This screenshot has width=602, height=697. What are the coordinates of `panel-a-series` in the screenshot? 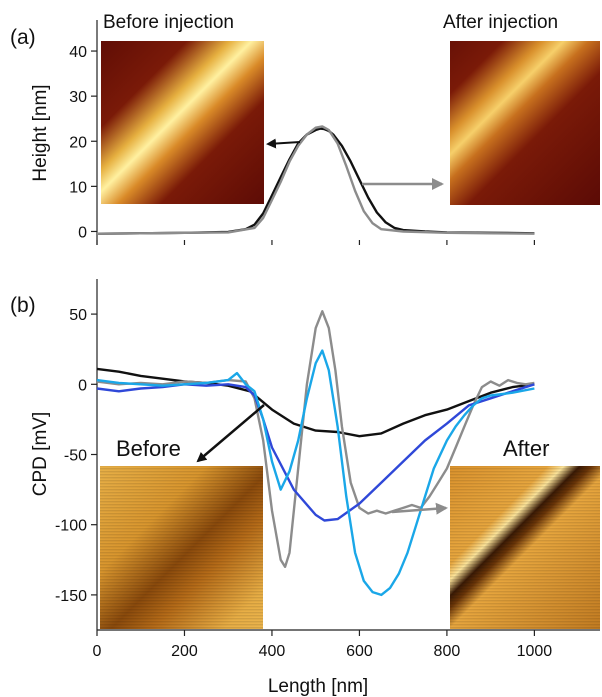 It's located at (315, 180).